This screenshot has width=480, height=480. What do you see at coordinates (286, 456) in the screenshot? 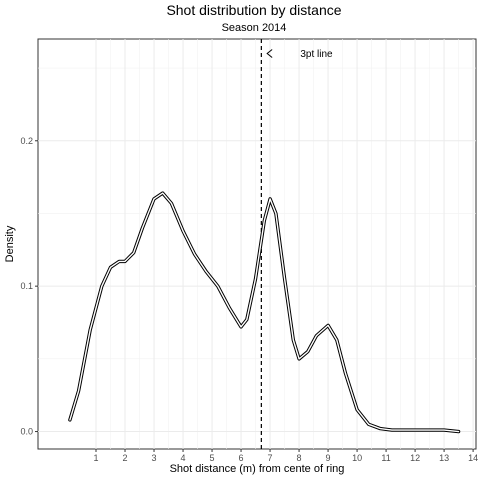
I see `x-axis-ticks: 1 2 3 4 5 6 7 8 9 10 11 12 13 14` at bounding box center [286, 456].